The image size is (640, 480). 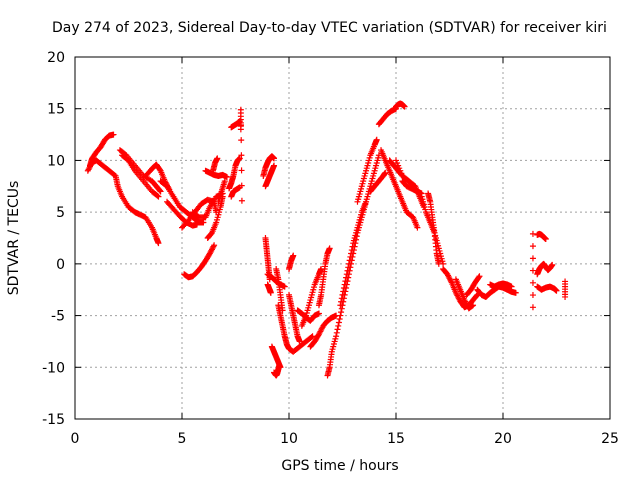 I want to click on x-tick-label: 20, so click(x=503, y=439).